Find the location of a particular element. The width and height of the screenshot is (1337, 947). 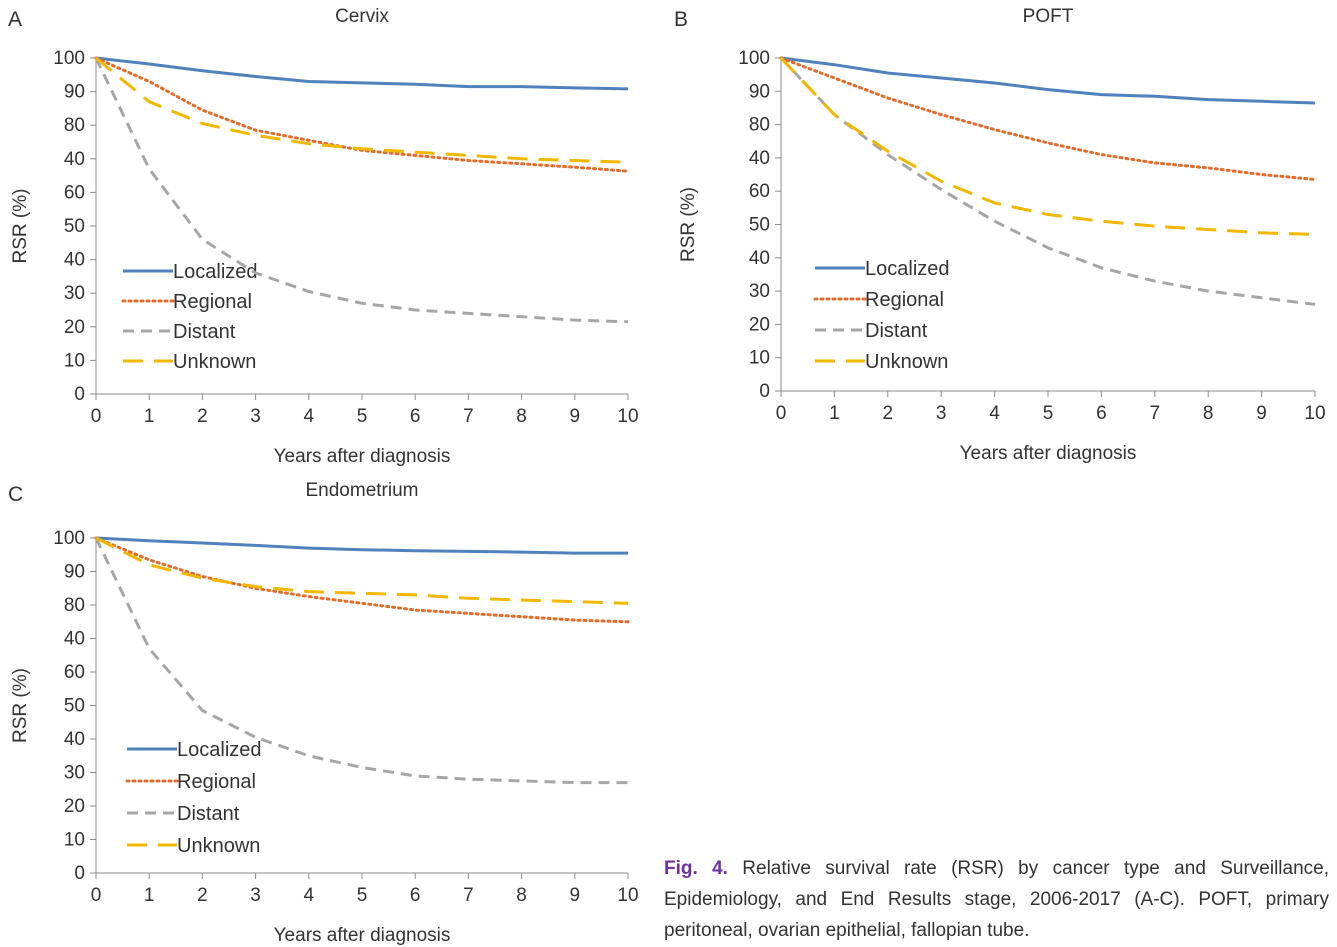

series-line-regional is located at coordinates (1048, 118).